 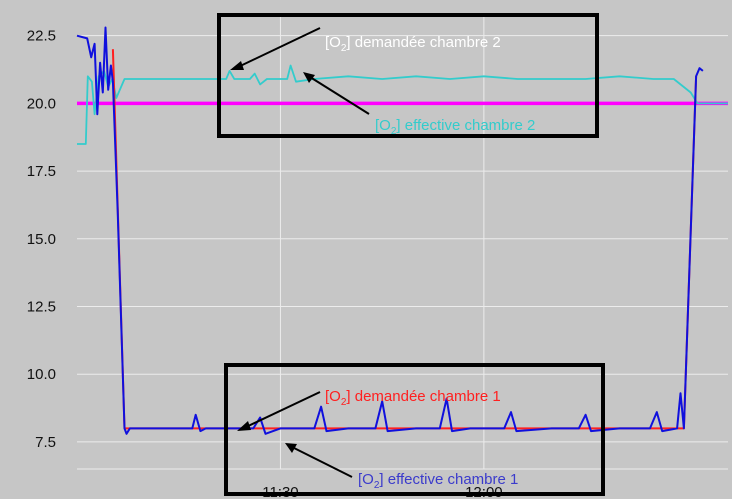 I want to click on y-tick-label: 20.0, so click(x=41, y=103).